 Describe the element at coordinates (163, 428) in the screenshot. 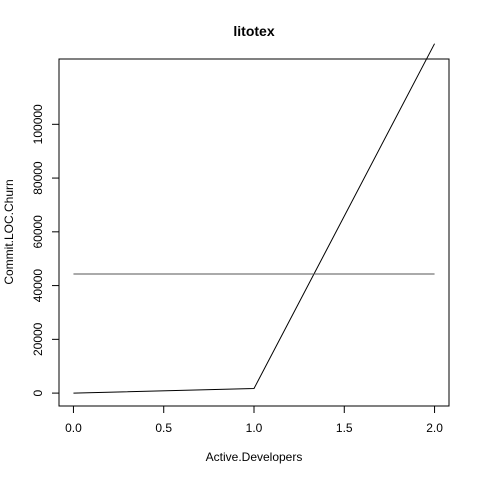

I see `x-tick-label: 0.5` at that location.